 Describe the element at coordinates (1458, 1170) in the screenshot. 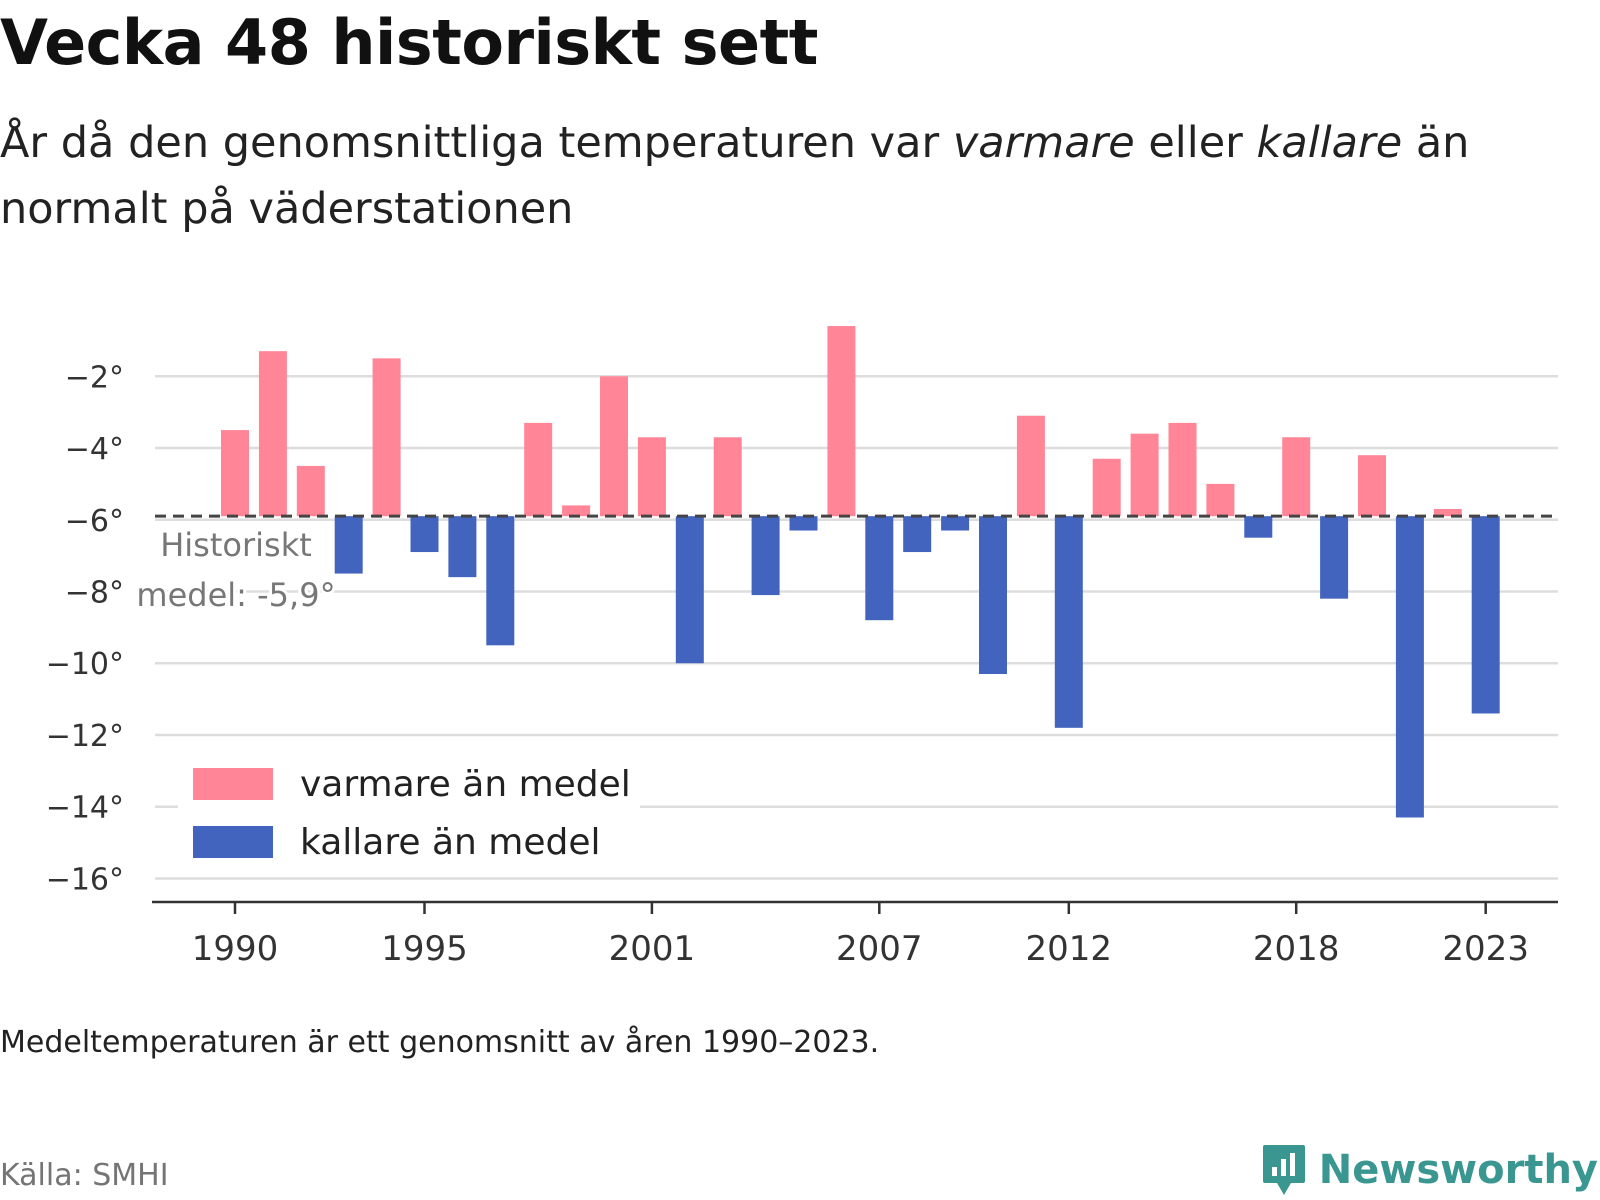

I see `brand-name: Newsworthy` at that location.